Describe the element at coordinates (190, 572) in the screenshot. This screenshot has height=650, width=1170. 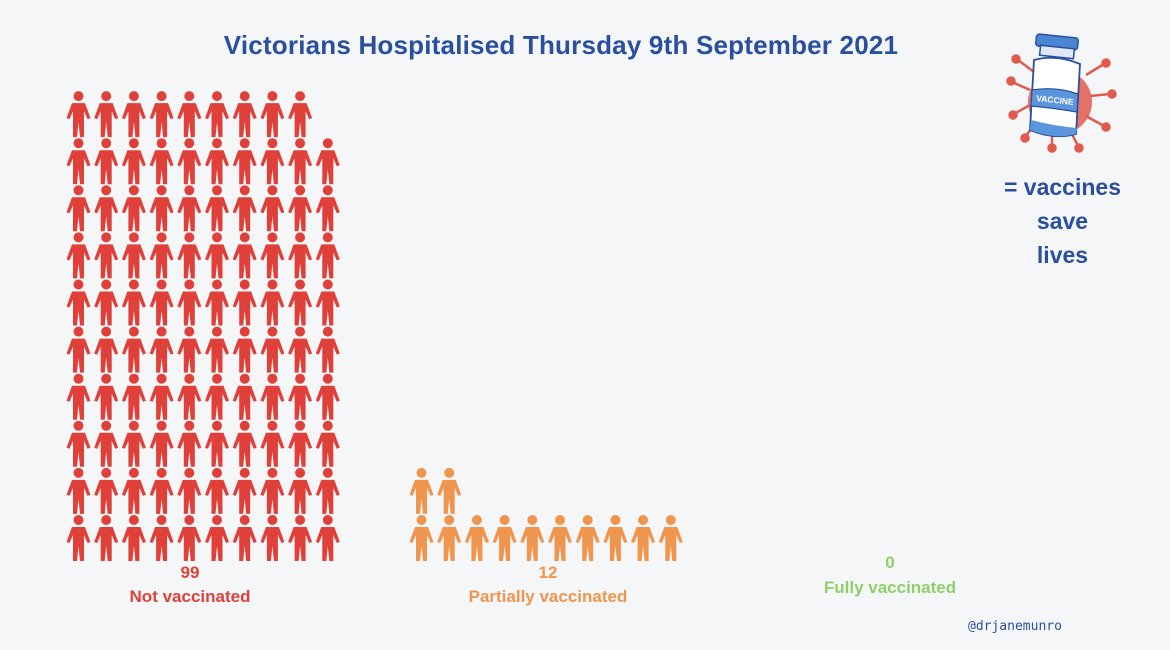
I see `not-vaccinated-count: 99` at that location.